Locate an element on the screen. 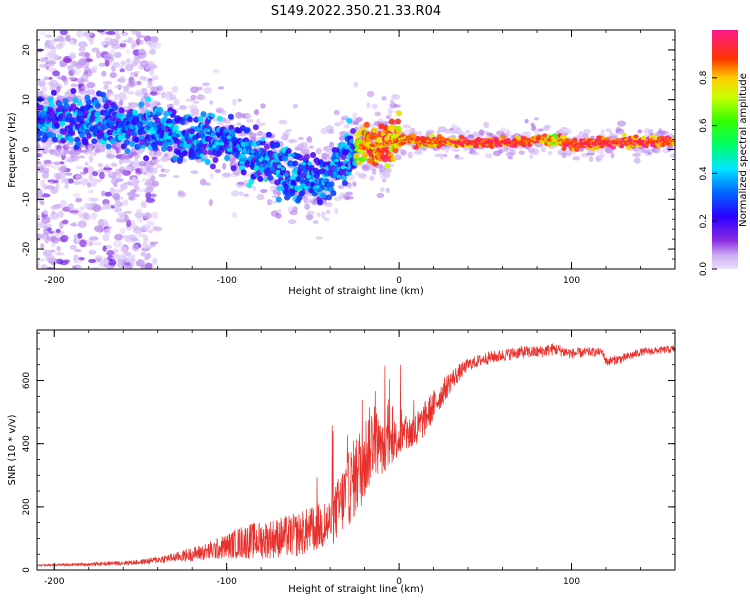 The width and height of the screenshot is (750, 600). x-tick-label: -200 is located at coordinates (54, 582).